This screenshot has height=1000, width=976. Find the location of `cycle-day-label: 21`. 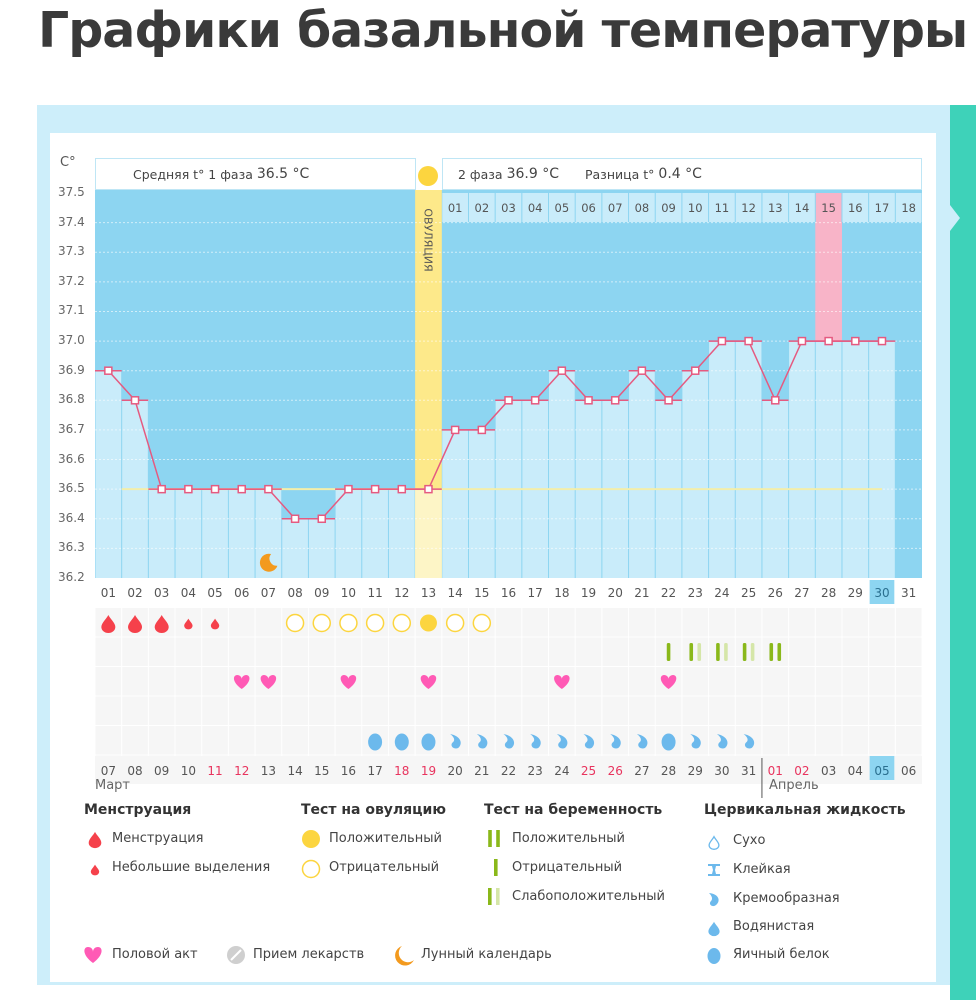

cycle-day-label: 21 is located at coordinates (641, 593).